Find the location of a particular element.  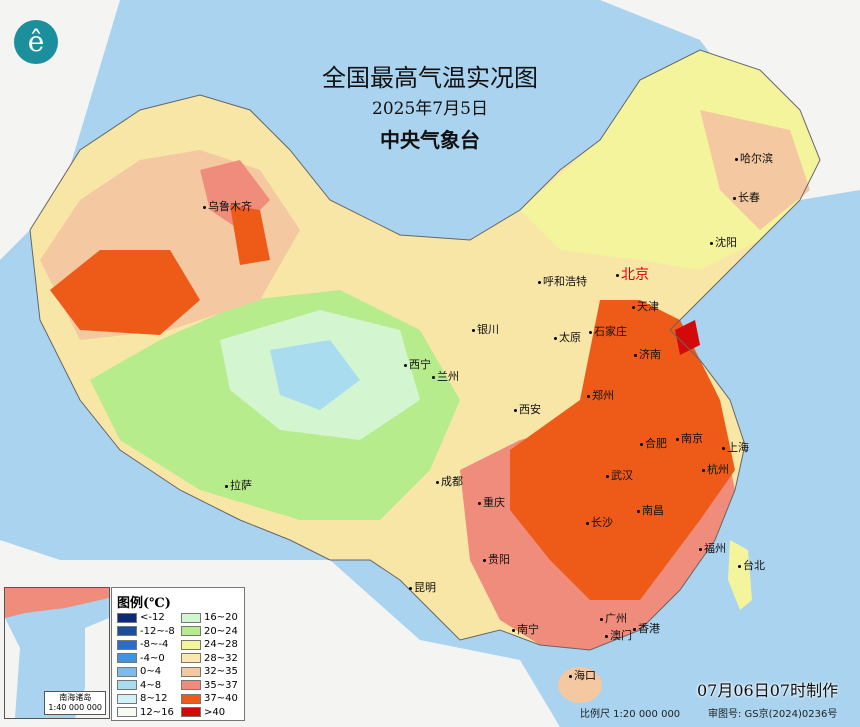

legend-item: 28~32 is located at coordinates (213, 659).